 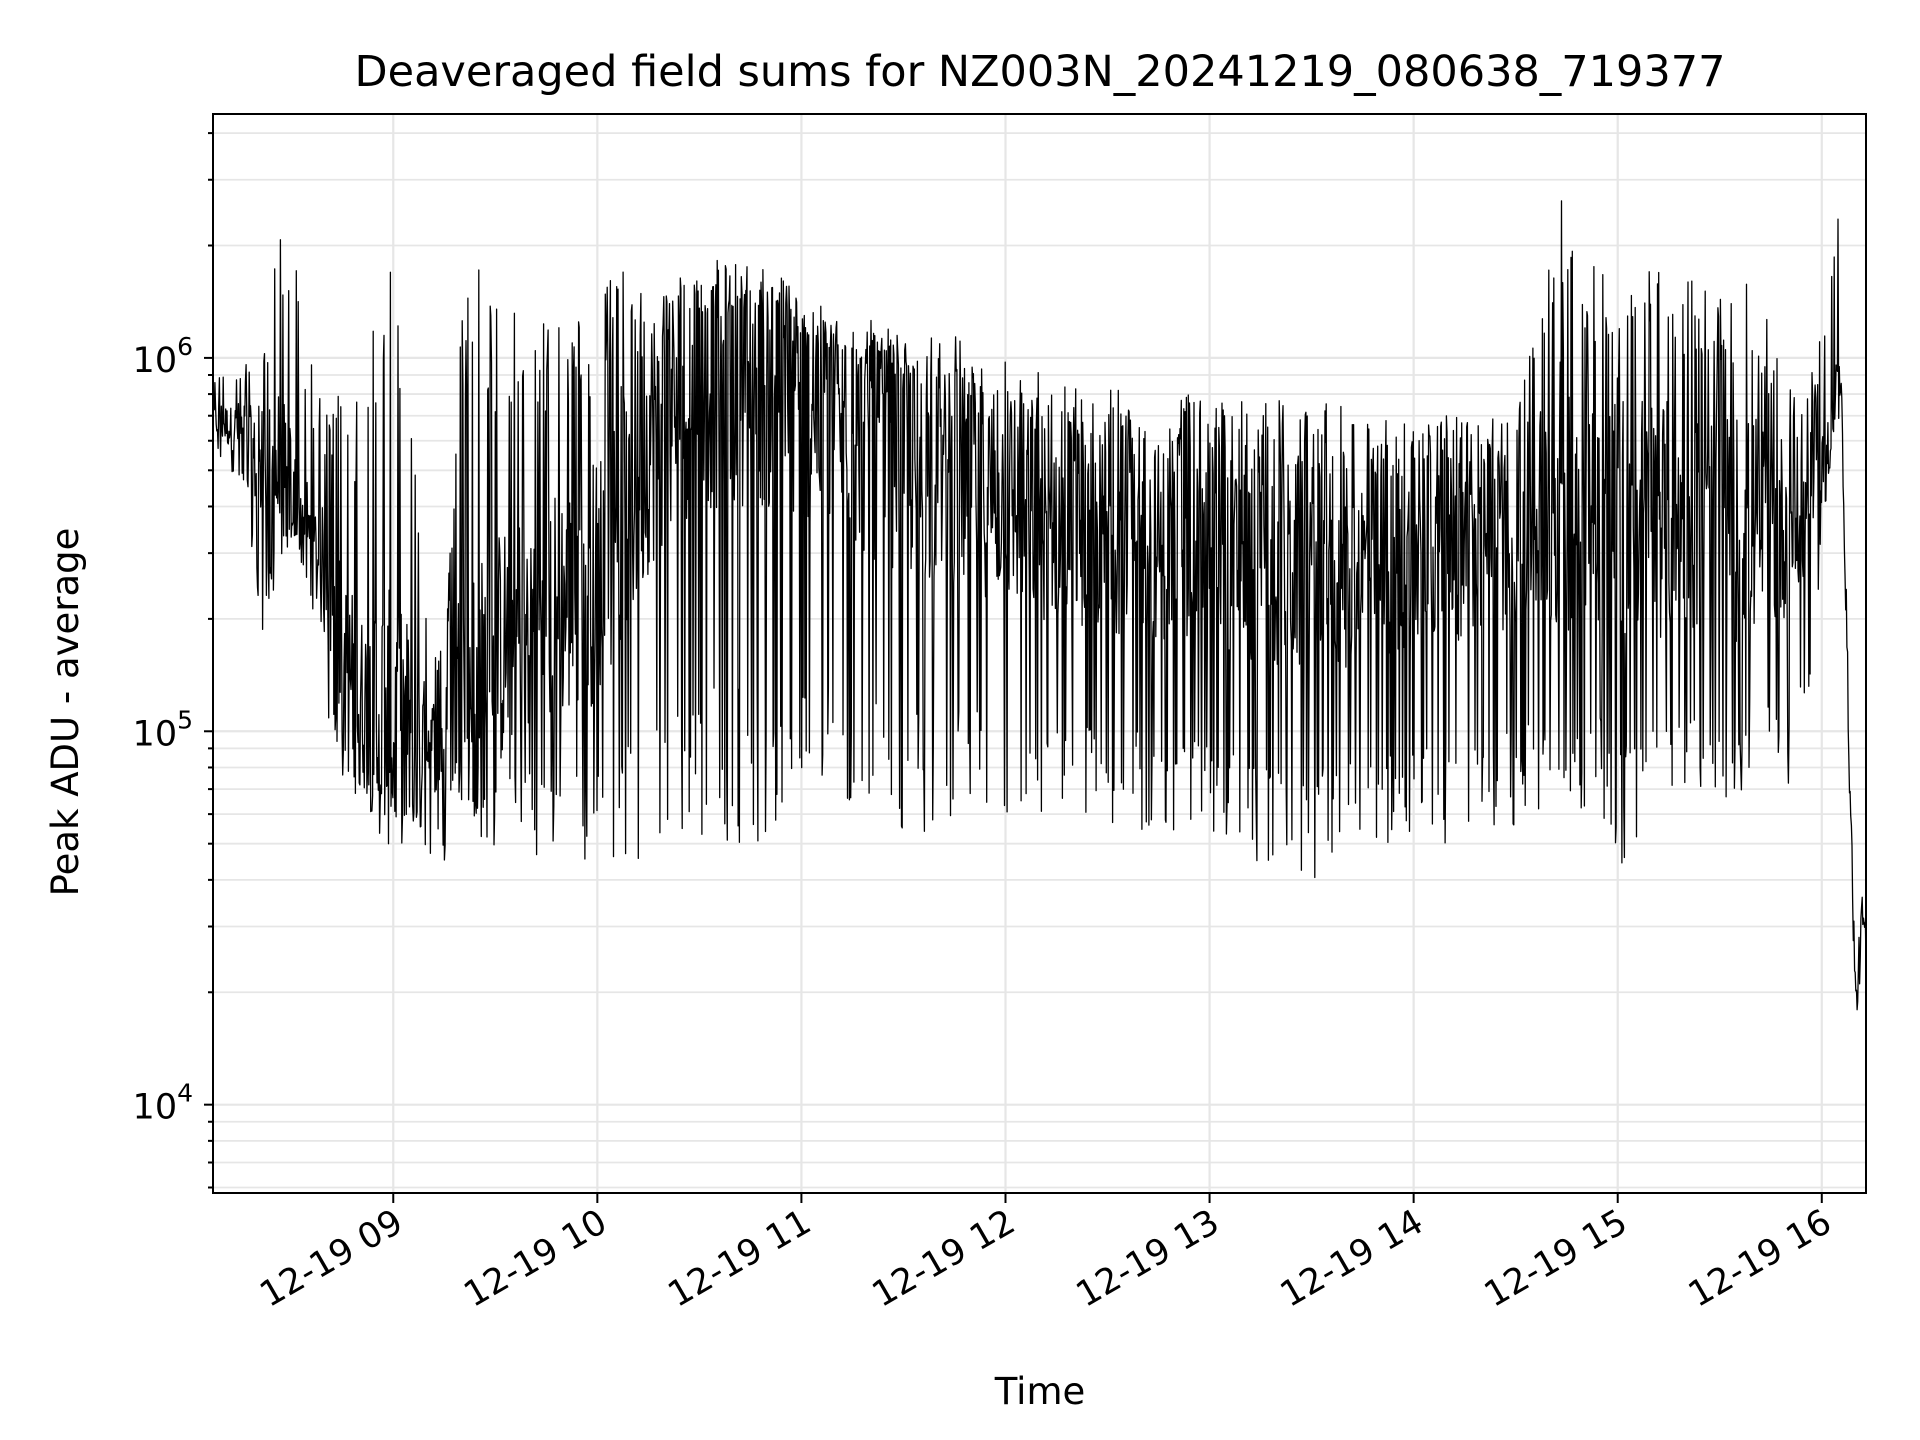 What do you see at coordinates (173, 660) in the screenshot?
I see `y-axis-ticks: 10⁴ 10⁵ 10⁶` at bounding box center [173, 660].